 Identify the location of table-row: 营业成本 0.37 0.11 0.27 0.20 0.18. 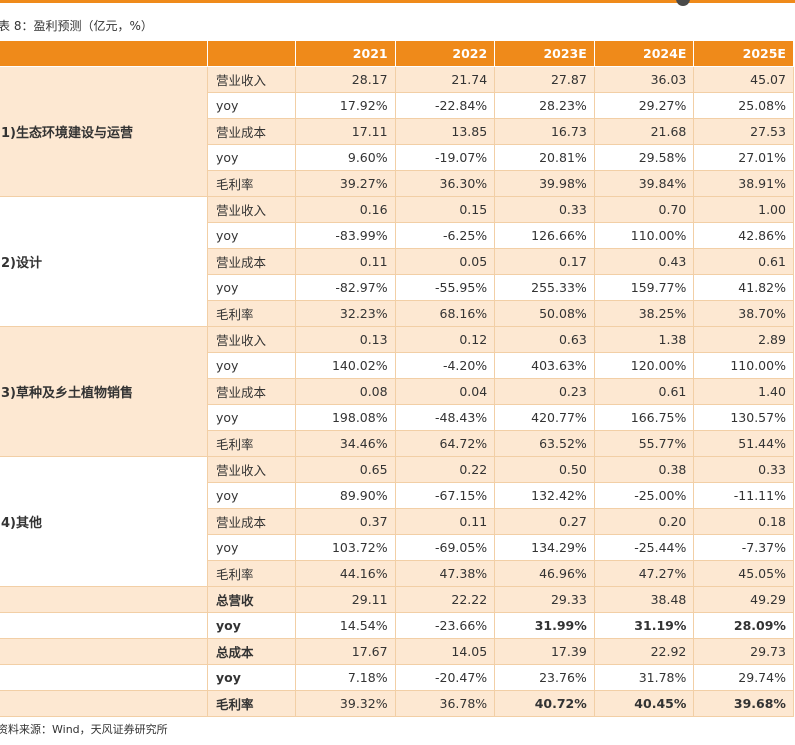
(397, 521).